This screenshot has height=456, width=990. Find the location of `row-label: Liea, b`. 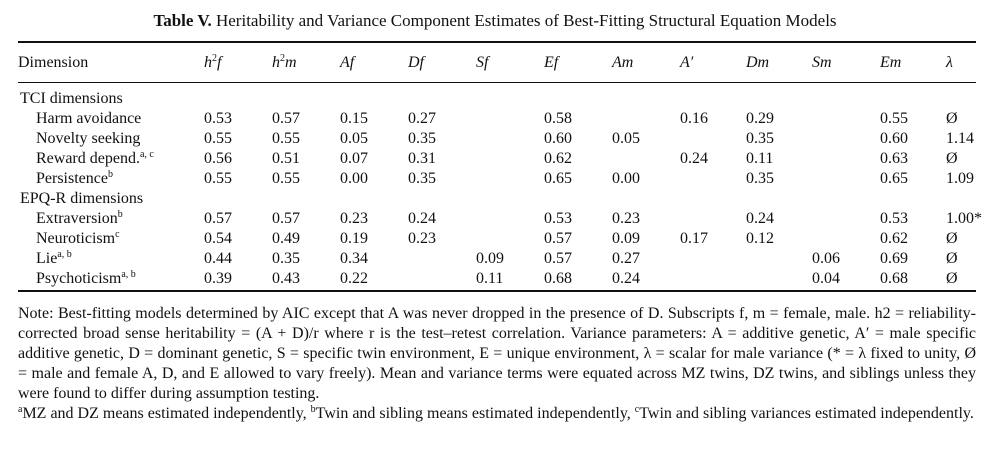

row-label: Liea, b is located at coordinates (54, 258).